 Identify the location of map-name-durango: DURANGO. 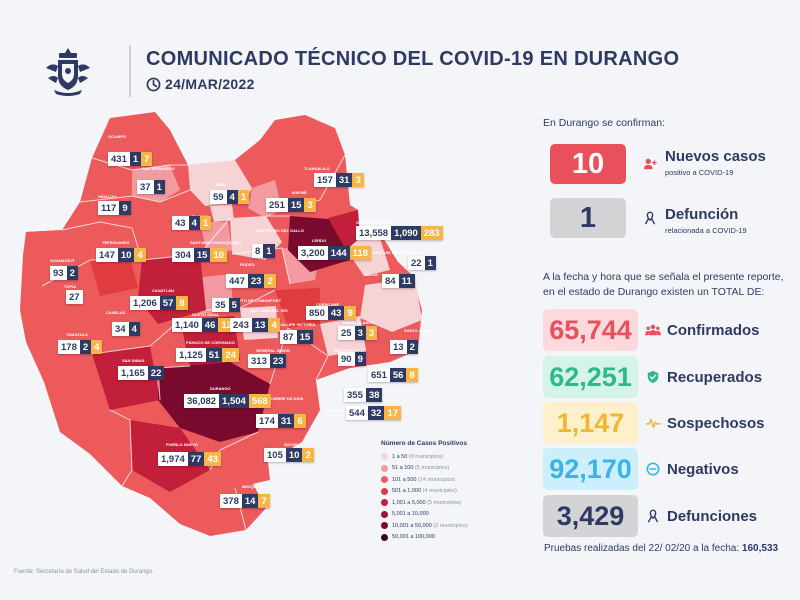
(220, 388).